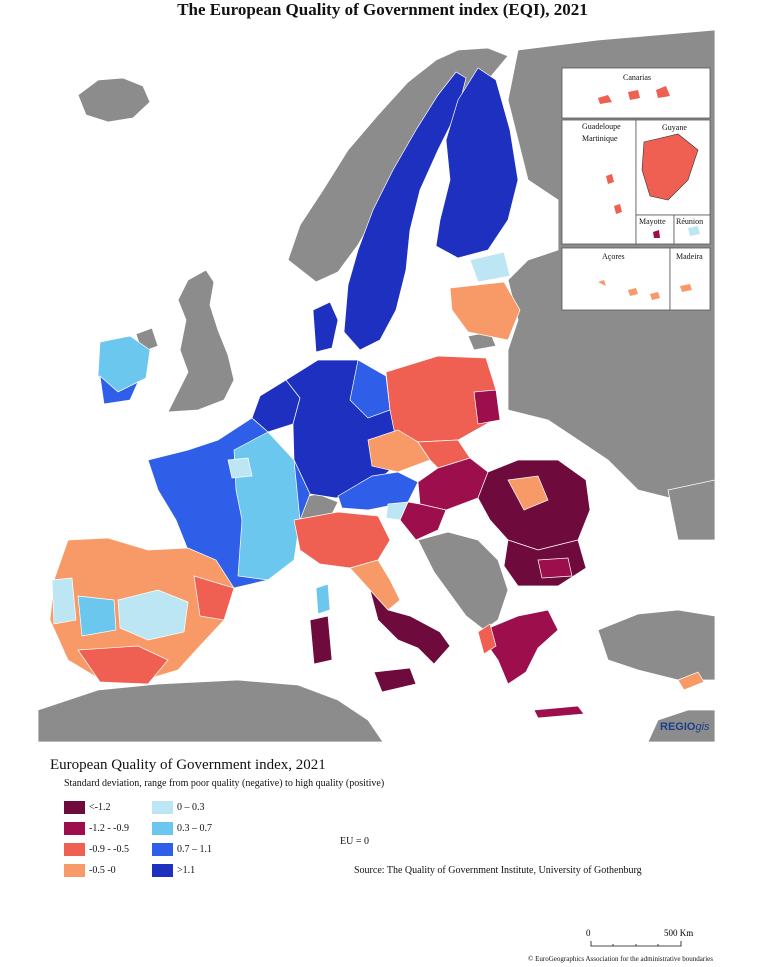  What do you see at coordinates (689, 256) in the screenshot?
I see `inset-label-madeira: Madeira` at bounding box center [689, 256].